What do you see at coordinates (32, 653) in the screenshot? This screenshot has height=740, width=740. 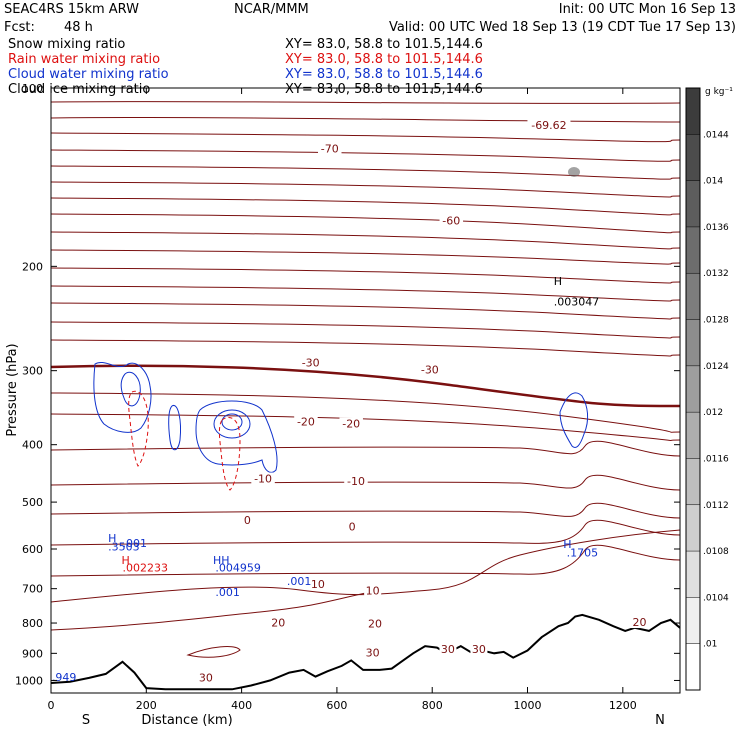 I see `y-tick-label: 900` at bounding box center [32, 653].